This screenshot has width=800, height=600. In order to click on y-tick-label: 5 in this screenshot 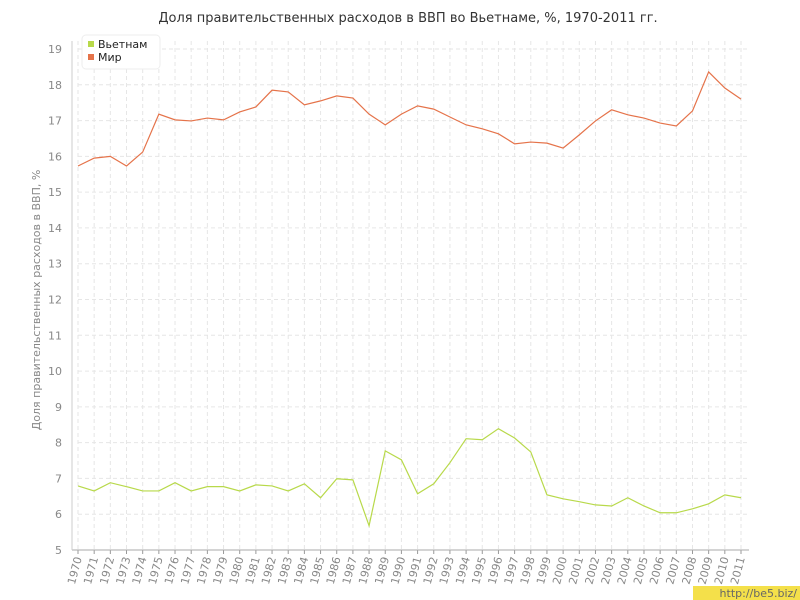, I will do `click(58, 550)`.